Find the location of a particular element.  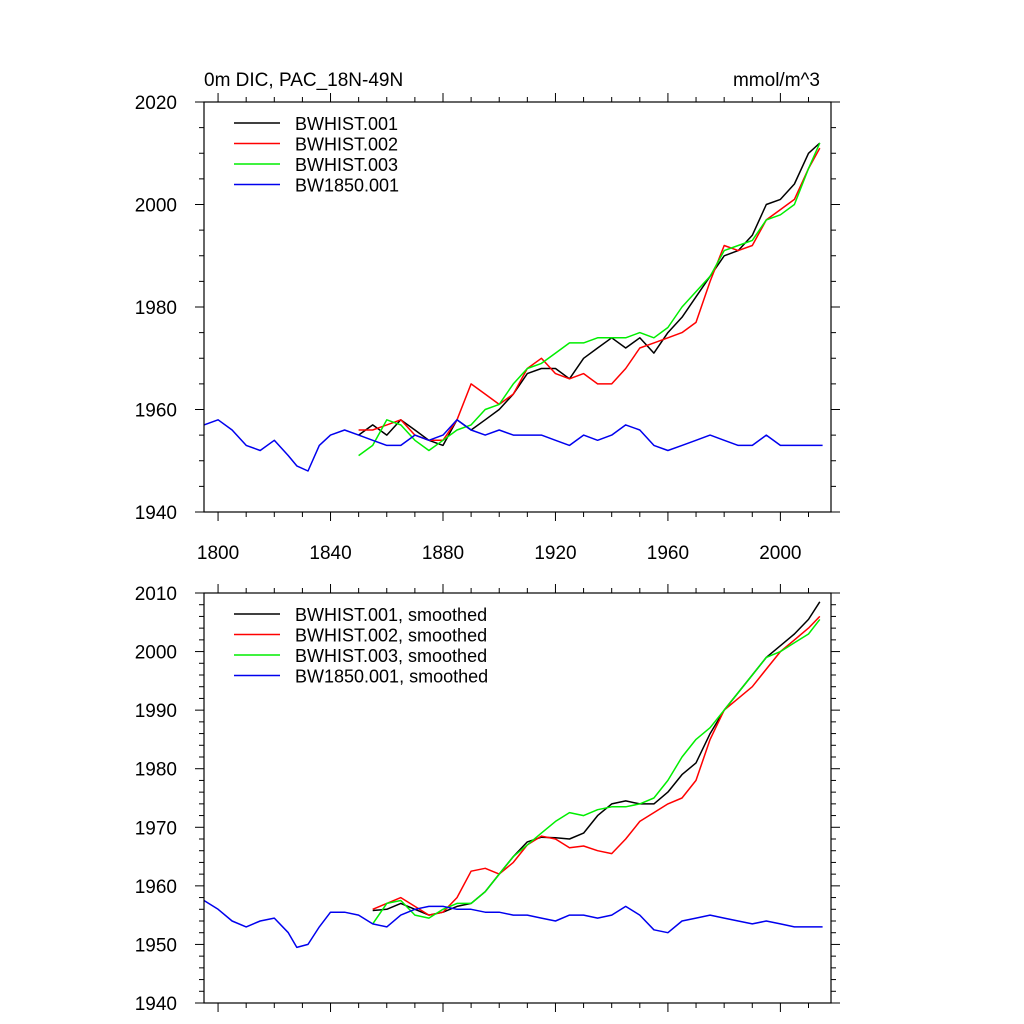

legend-label: BWHIST.003, smoothed is located at coordinates (391, 656).